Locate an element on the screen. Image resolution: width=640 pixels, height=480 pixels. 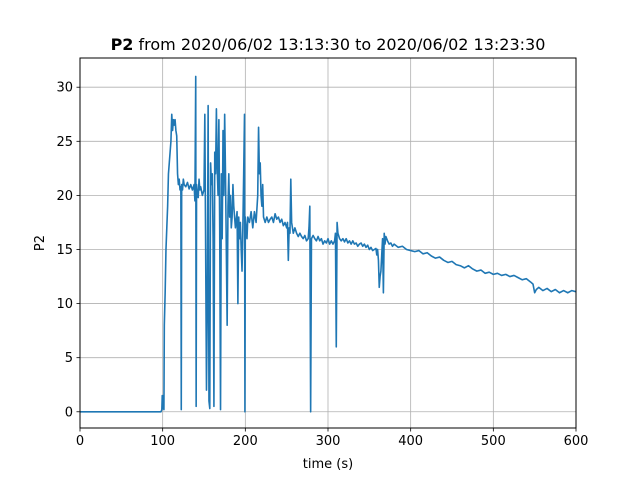
y-tick-label: 20 is located at coordinates (64, 196).